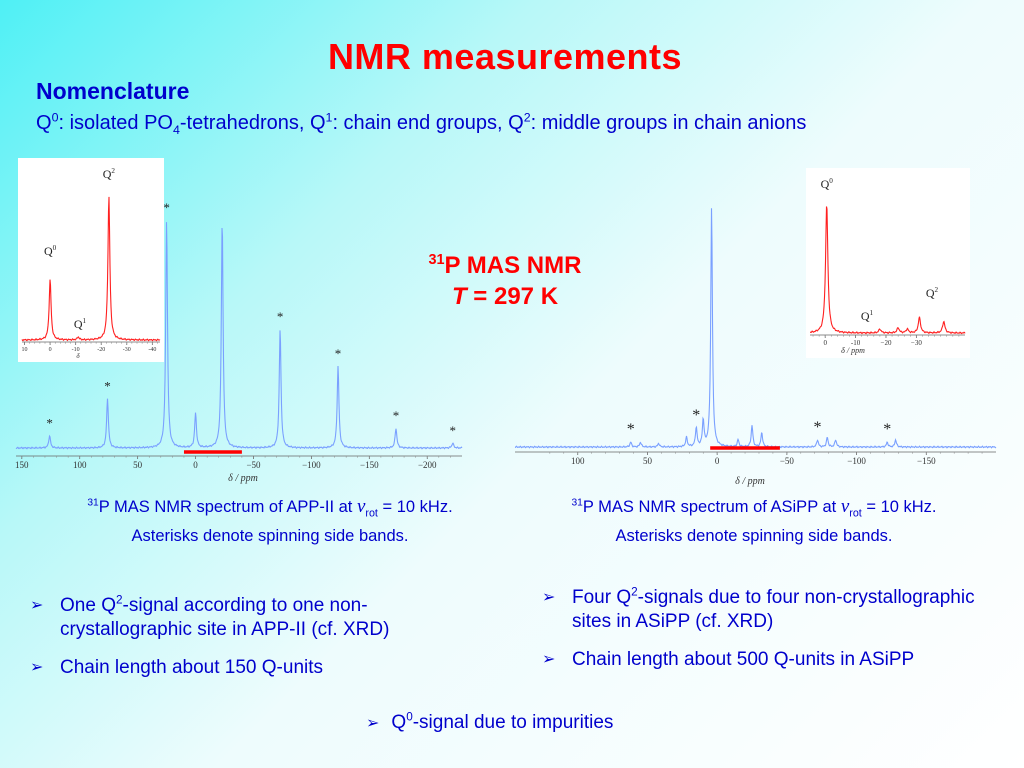 The image size is (1024, 768). Describe the element at coordinates (505, 281) in the screenshot. I see `nmr-conditions-label: 31P MAS NMR T = 297 K` at that location.